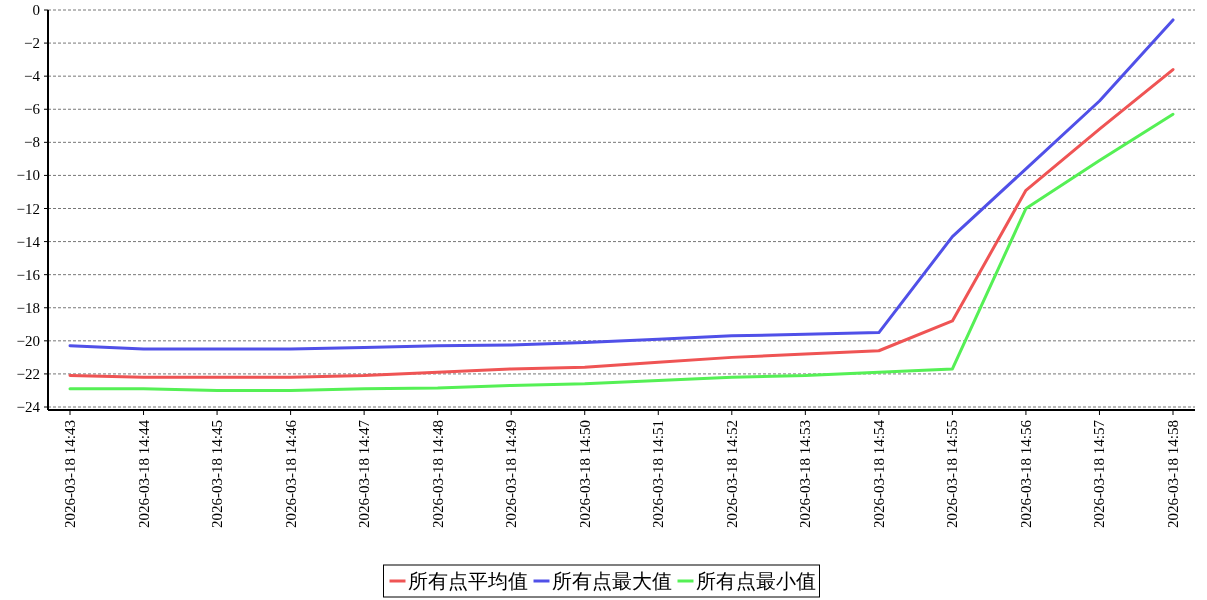  I want to click on y-tick-label: −6, so click(32, 109).